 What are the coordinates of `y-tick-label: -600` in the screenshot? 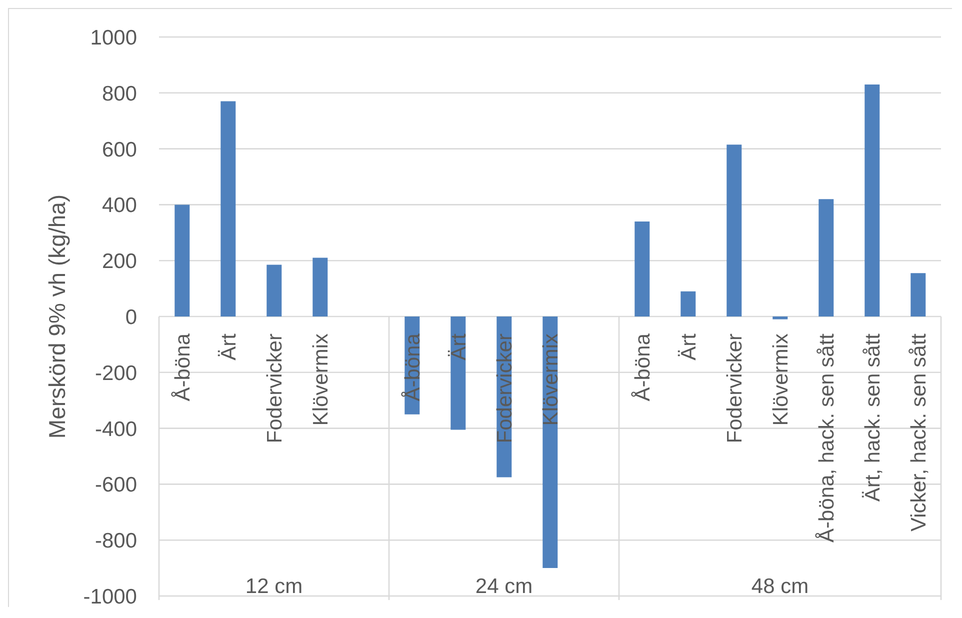 It's located at (115, 485).